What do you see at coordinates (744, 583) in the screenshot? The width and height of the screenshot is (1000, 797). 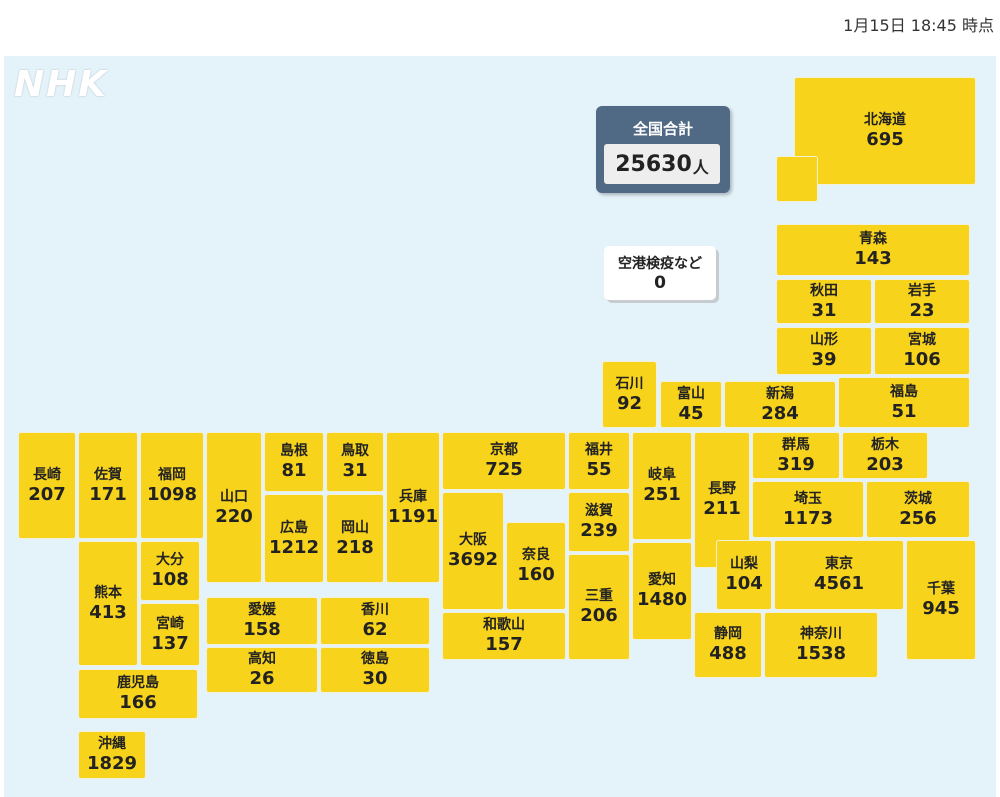 I see `prefecture-count: 104` at bounding box center [744, 583].